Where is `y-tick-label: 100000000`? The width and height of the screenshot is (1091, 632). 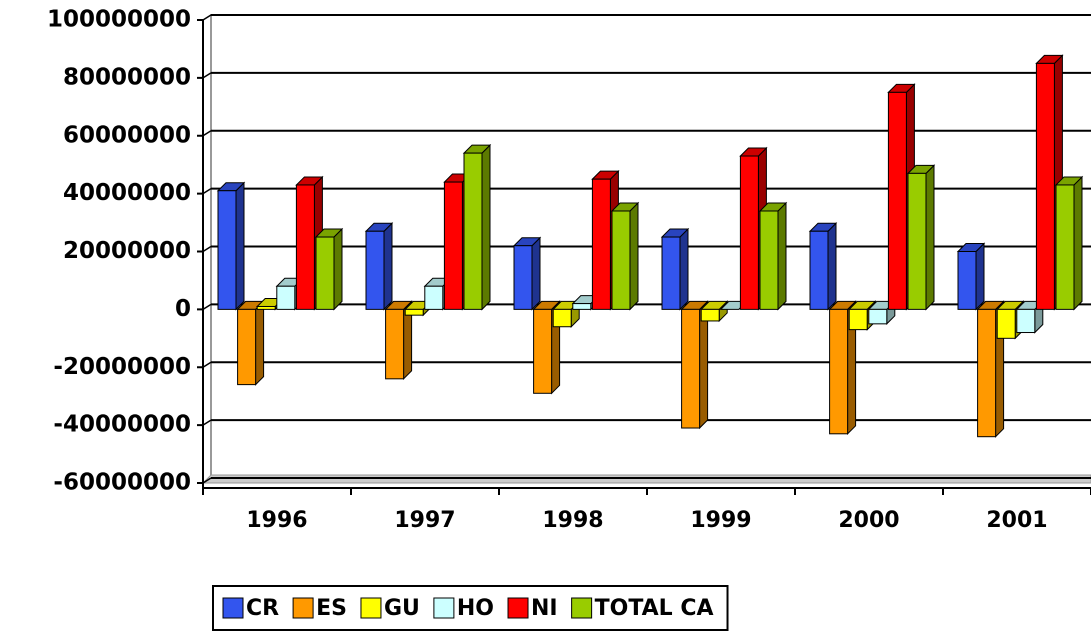
y-tick-label: 100000000 is located at coordinates (119, 20).